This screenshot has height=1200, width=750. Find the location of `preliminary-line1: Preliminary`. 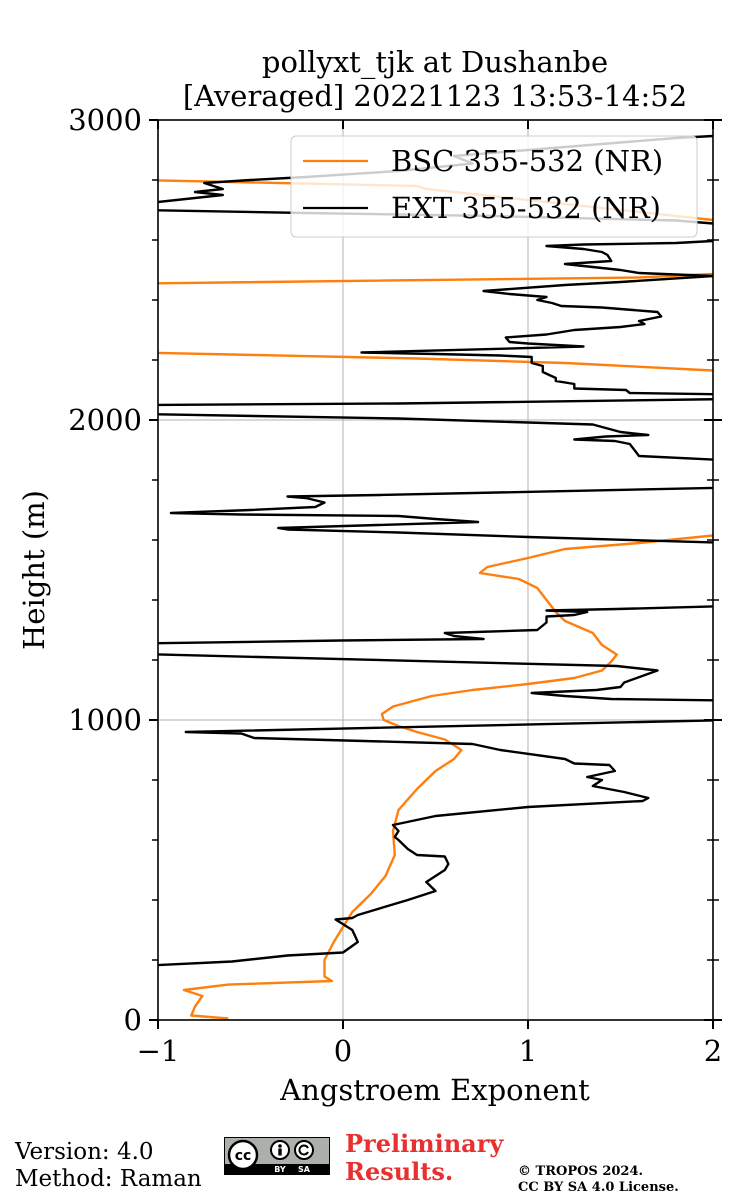

preliminary-line1: Preliminary is located at coordinates (424, 1143).